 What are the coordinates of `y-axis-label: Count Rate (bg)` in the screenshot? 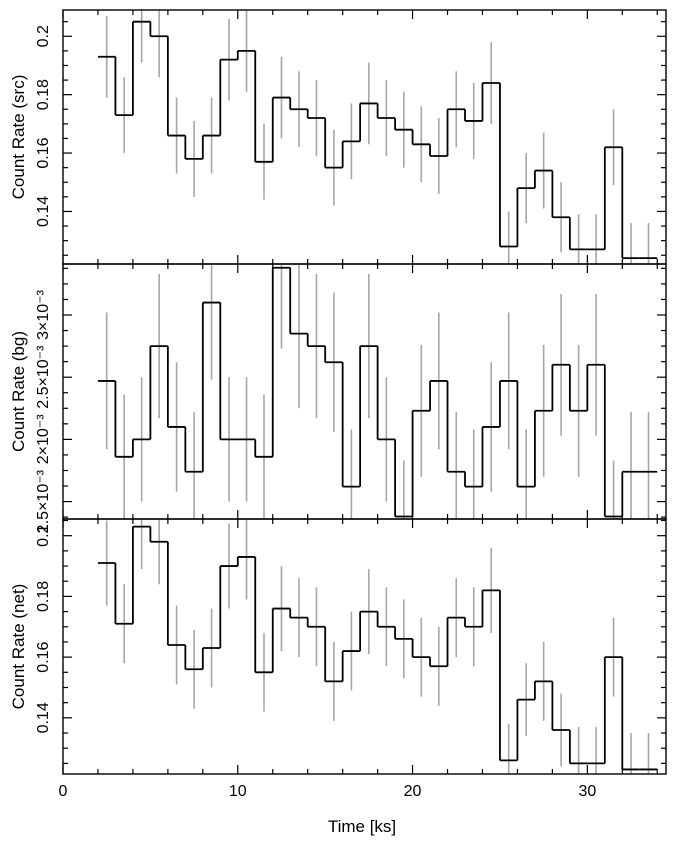 It's located at (18, 391).